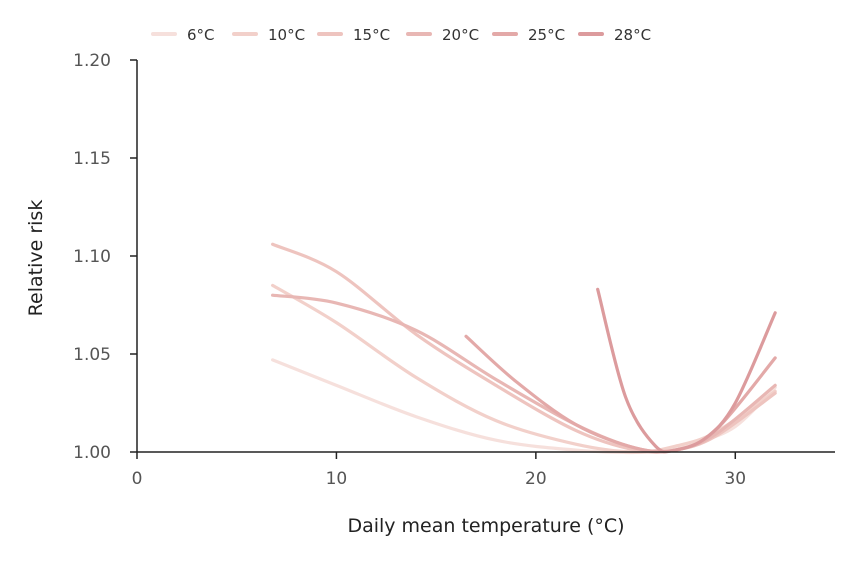 The height and width of the screenshot is (566, 858). Describe the element at coordinates (460, 35) in the screenshot. I see `legend-label: 20°C` at that location.